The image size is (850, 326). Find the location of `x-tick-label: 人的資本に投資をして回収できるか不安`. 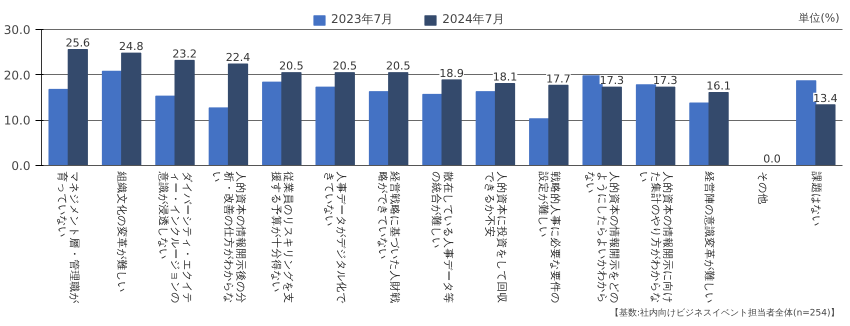

x-tick-label: 人的資本に投資をして回収できるか不安 is located at coordinates (495, 238).